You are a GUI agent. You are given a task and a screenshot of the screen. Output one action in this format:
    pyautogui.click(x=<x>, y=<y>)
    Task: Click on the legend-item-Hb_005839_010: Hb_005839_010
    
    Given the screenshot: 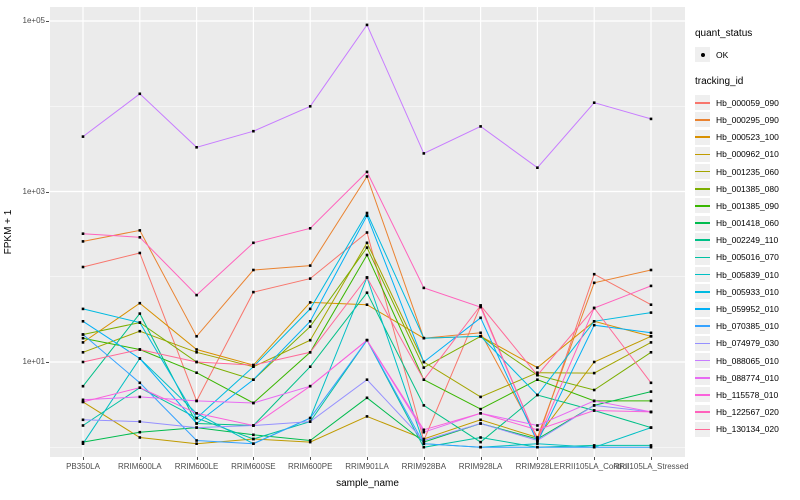 What is the action you would take?
    pyautogui.click(x=747, y=274)
    